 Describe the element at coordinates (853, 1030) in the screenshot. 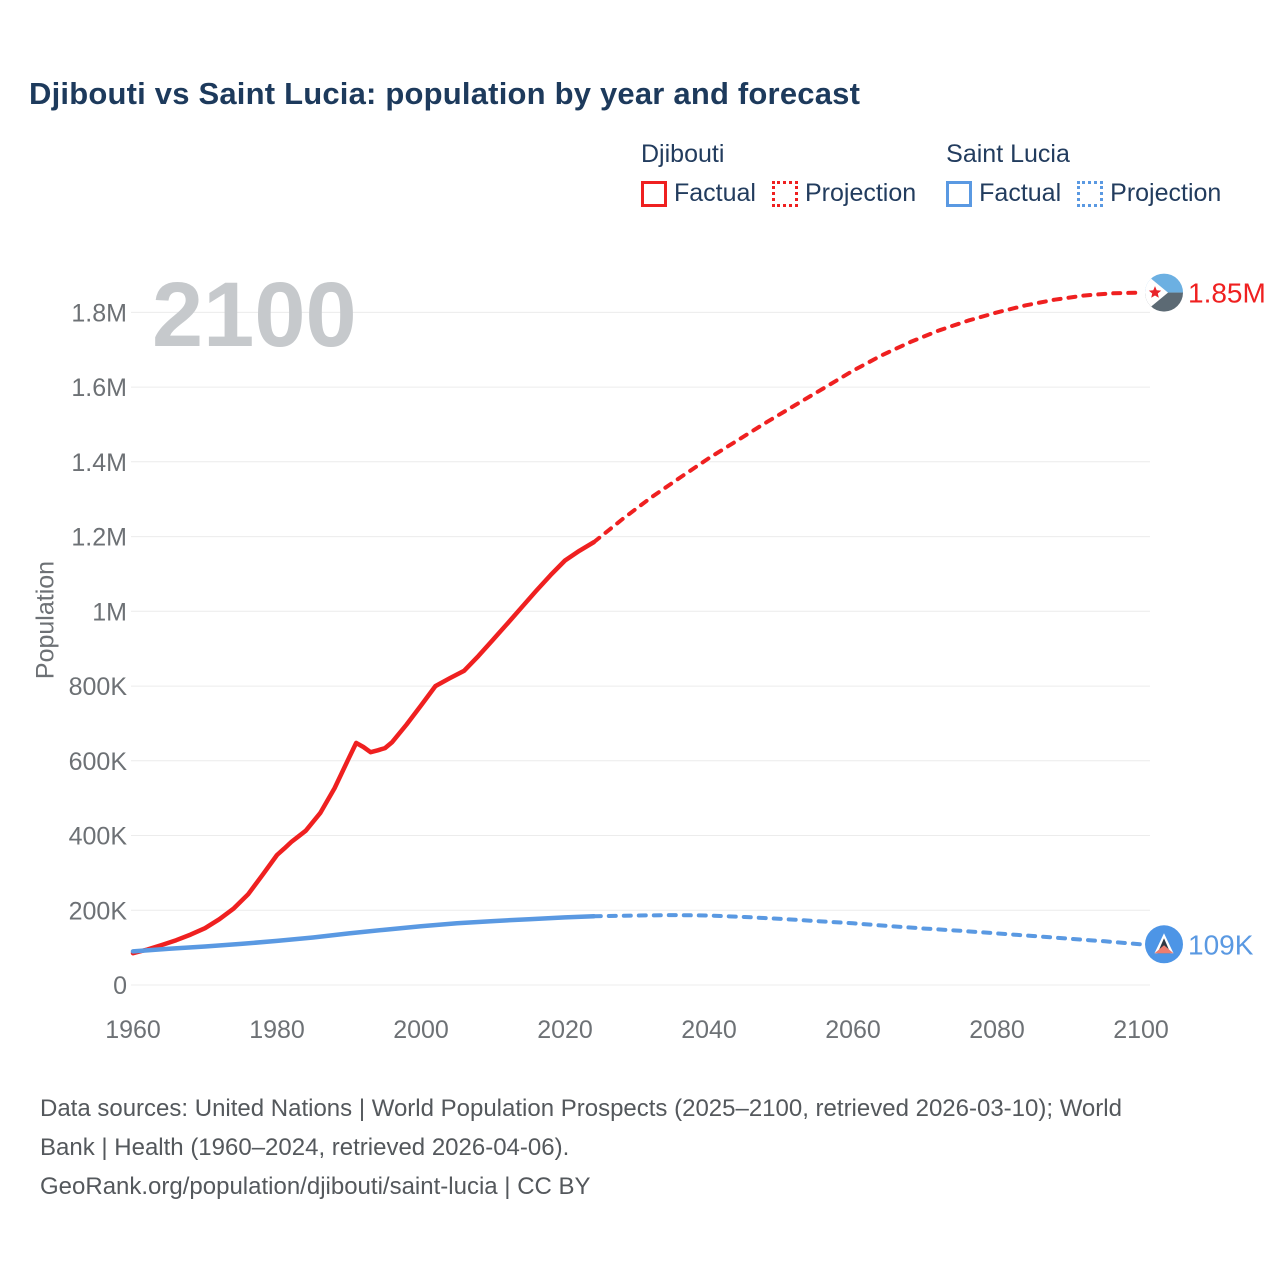

I see `x-tick-label: 2060` at that location.